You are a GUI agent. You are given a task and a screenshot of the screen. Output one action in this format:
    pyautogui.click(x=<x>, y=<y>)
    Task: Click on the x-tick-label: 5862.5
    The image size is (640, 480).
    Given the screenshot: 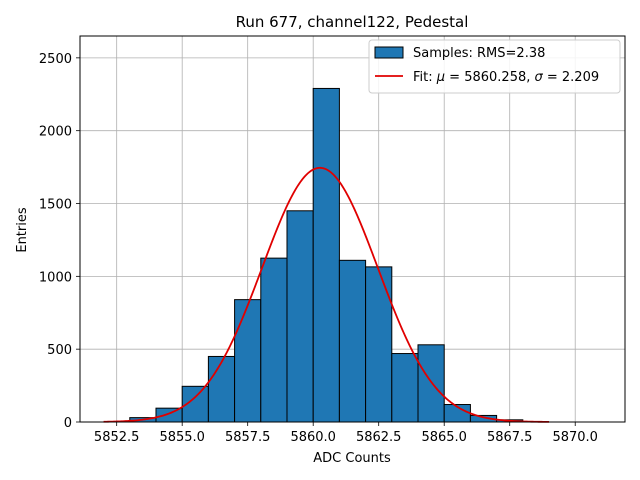 What is the action you would take?
    pyautogui.click(x=379, y=437)
    